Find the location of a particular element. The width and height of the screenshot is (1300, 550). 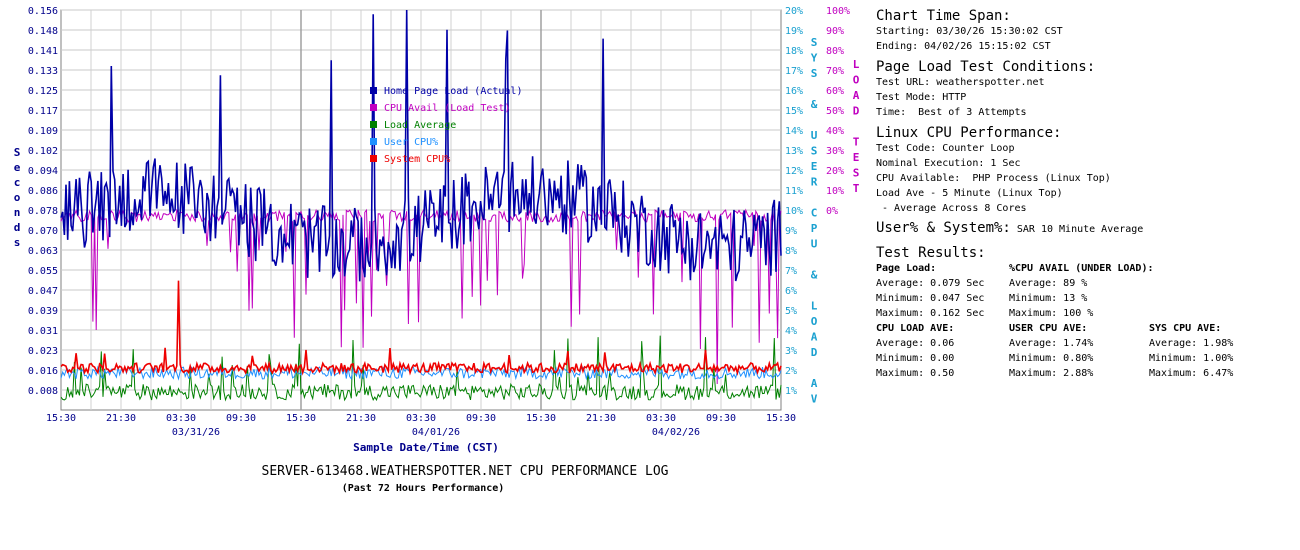

x-axis-title: Sample Date/Time (CST) is located at coordinates (426, 447).